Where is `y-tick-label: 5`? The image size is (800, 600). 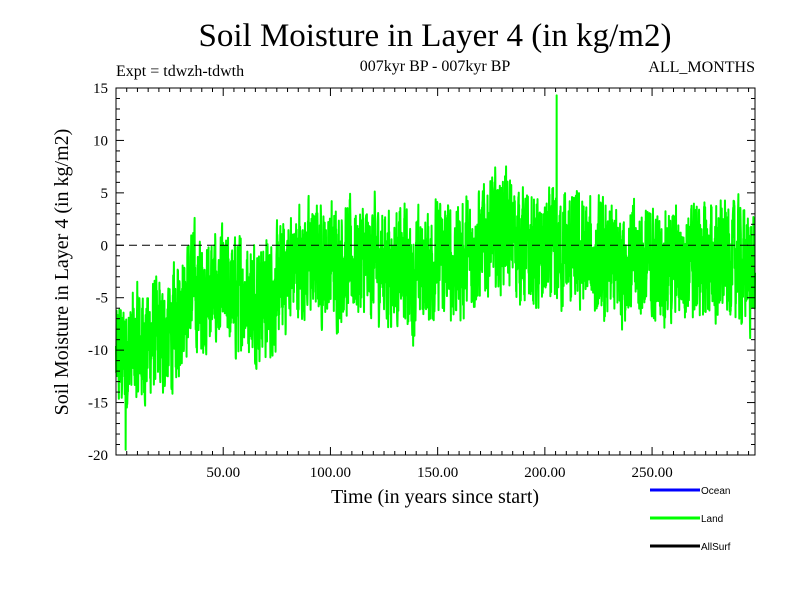
y-tick-label: 5 is located at coordinates (105, 194).